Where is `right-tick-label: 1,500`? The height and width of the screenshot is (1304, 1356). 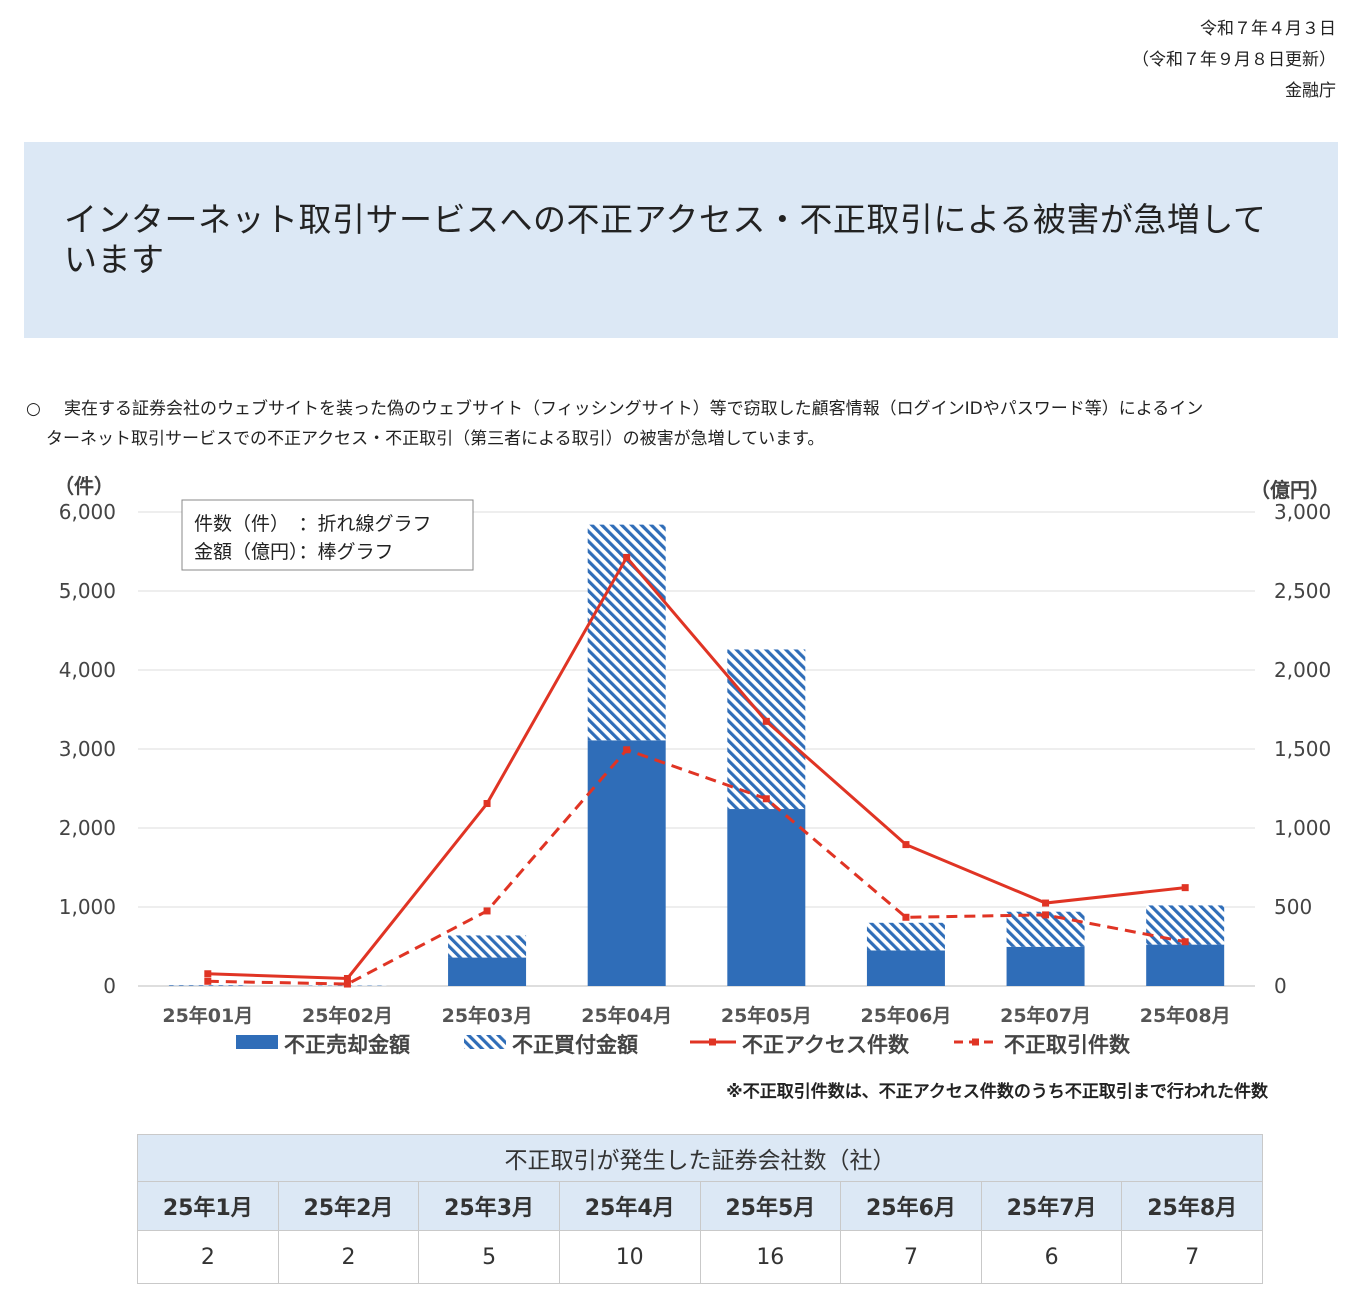
right-tick-label: 1,500 is located at coordinates (1302, 749).